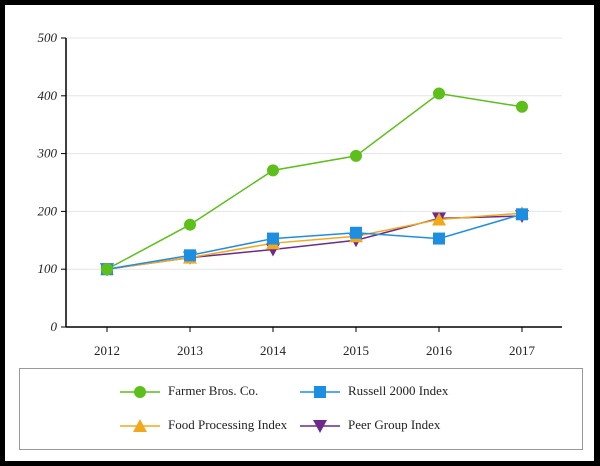 Image resolution: width=600 pixels, height=466 pixels. What do you see at coordinates (48, 268) in the screenshot?
I see `y-tick-label: 100` at bounding box center [48, 268].